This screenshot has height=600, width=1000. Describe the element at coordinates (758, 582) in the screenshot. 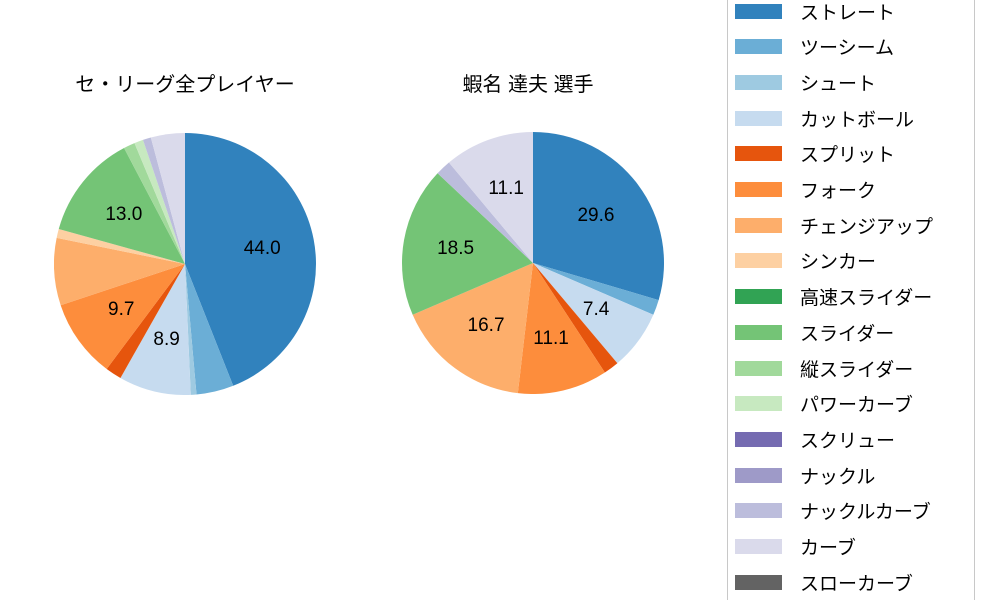

I see `legend-swatch-スローカーブ` at that location.